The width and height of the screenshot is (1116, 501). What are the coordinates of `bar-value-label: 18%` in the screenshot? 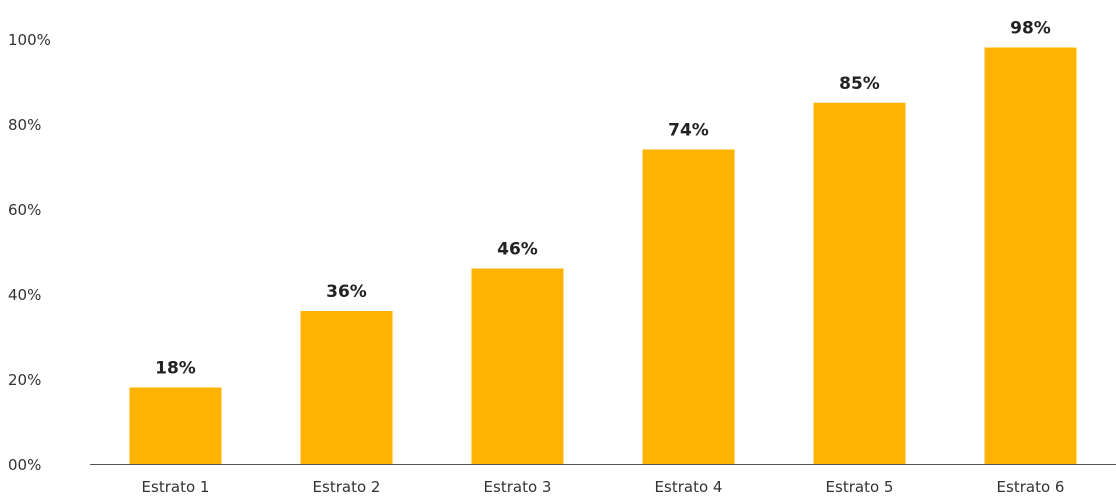 It's located at (175, 369).